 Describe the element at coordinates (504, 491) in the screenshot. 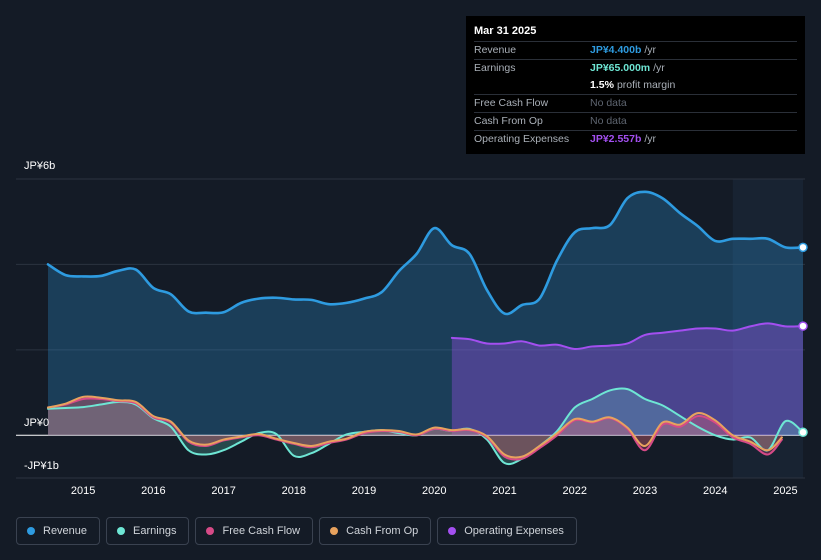

I see `x-tick-label: 2021` at that location.